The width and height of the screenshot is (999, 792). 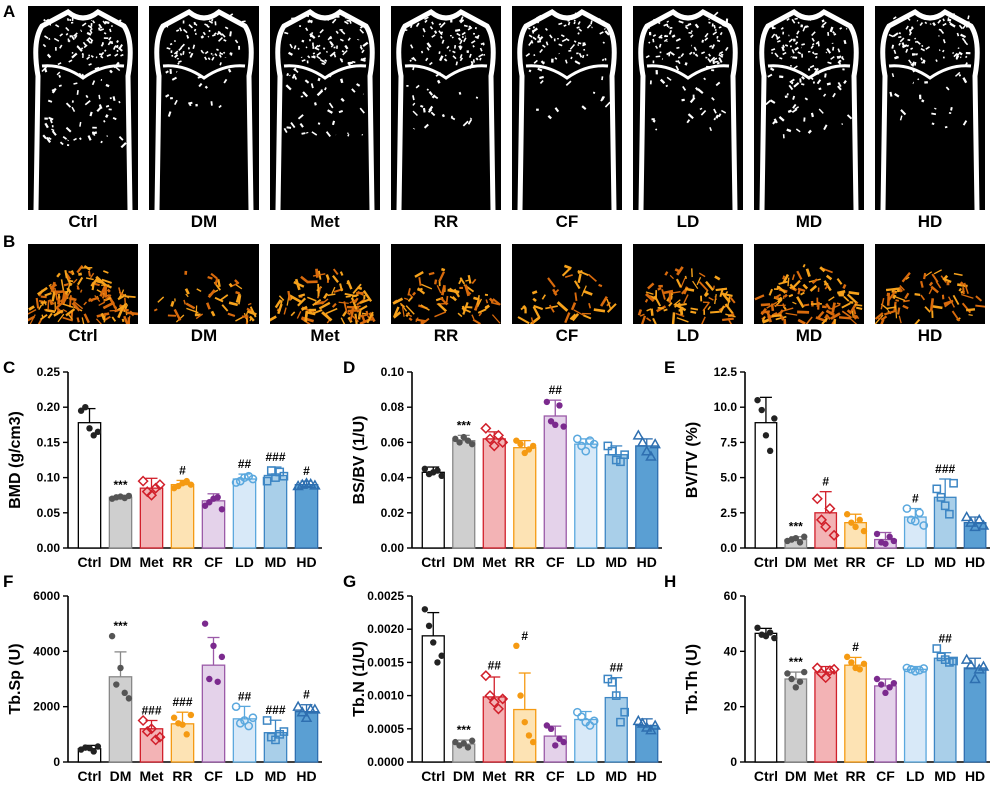 I want to click on panel-letter-g: G, so click(x=350, y=581).